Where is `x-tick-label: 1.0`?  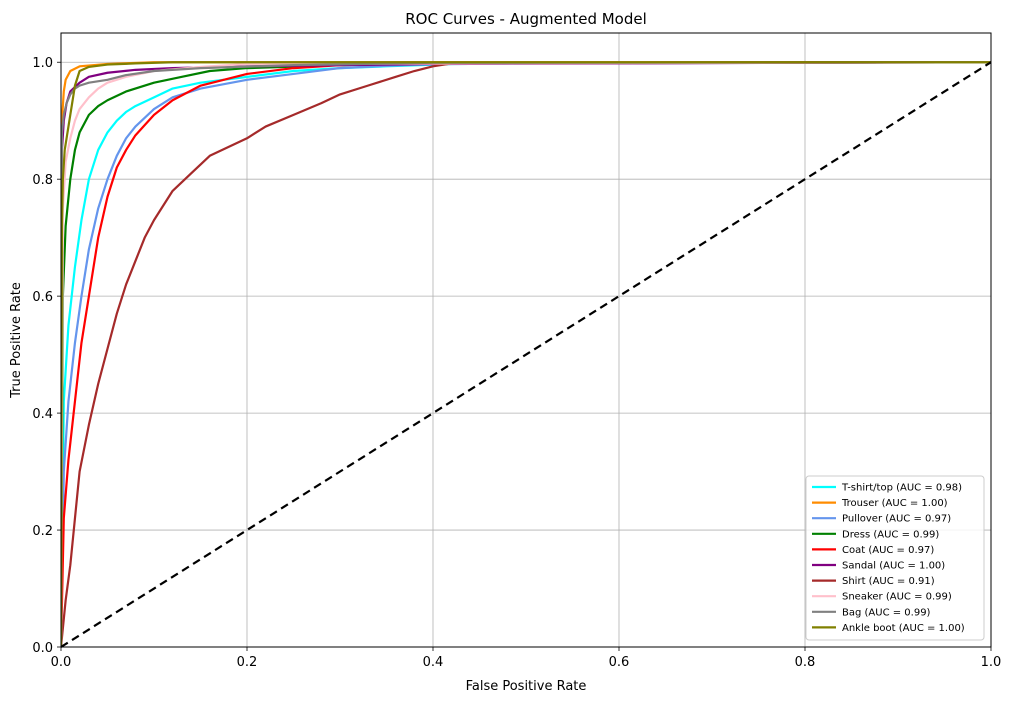 x-tick-label: 1.0 is located at coordinates (991, 662).